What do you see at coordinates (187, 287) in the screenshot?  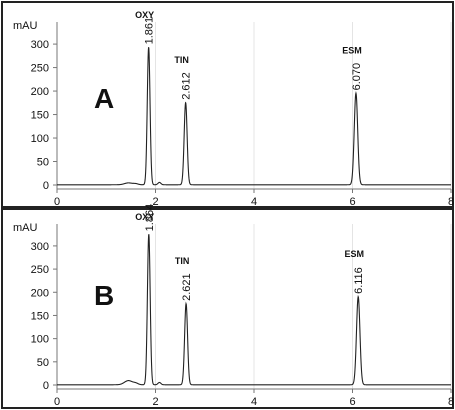 I see `peak-retention-time-label: 2.621` at bounding box center [187, 287].